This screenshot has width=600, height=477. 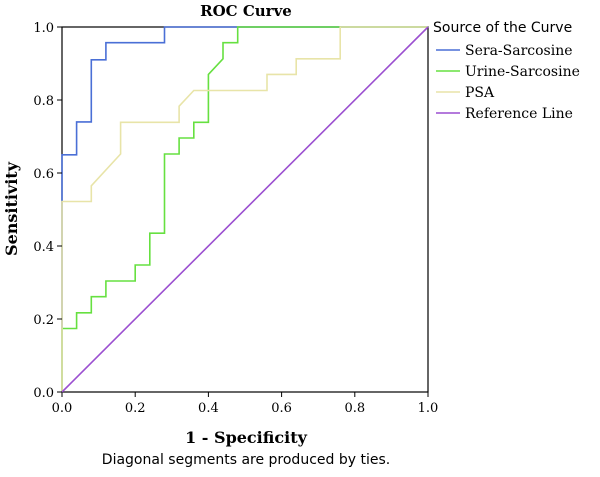 I want to click on x-tick-label: 0.6, so click(x=281, y=408).